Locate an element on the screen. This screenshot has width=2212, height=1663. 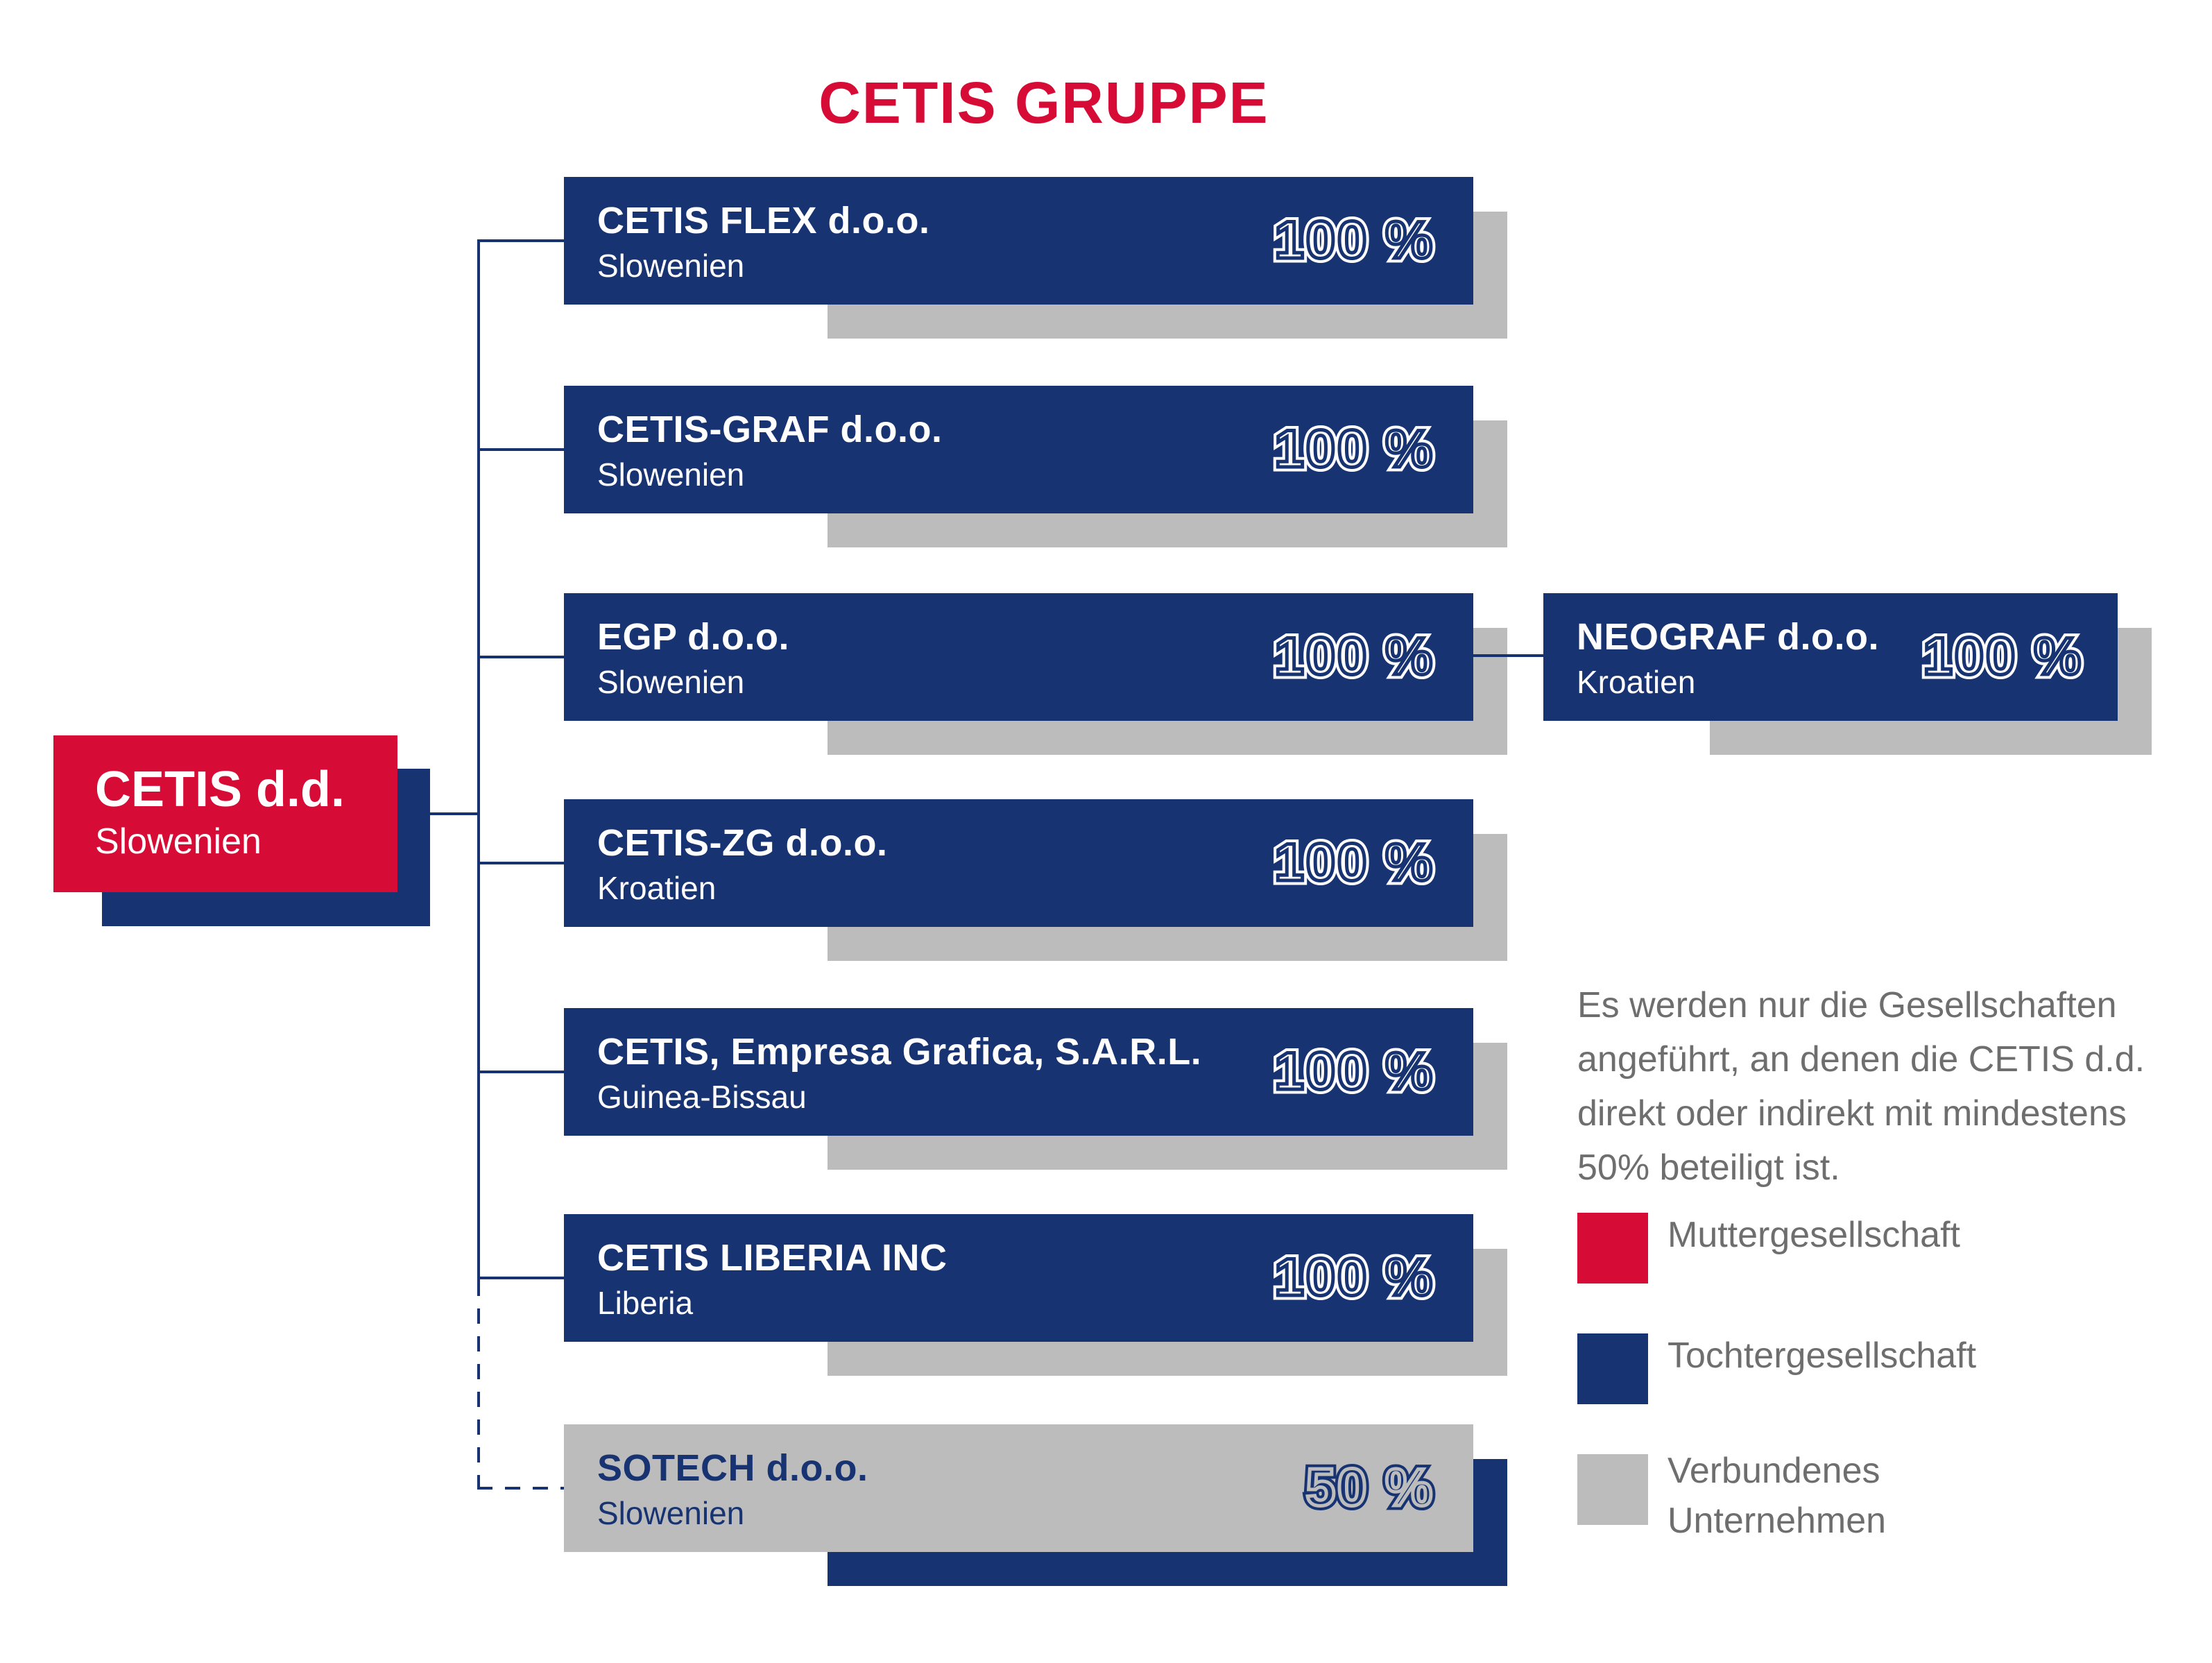
company-box: CETIS-GRAF d.o.o. Slowenien 100 % 100 % is located at coordinates (1019, 449).